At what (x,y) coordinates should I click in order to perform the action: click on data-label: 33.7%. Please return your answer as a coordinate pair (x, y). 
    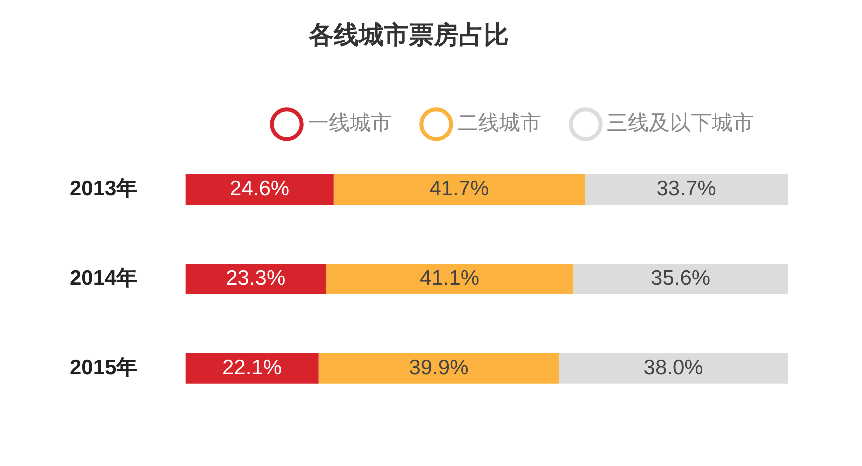
    Looking at the image, I should click on (686, 189).